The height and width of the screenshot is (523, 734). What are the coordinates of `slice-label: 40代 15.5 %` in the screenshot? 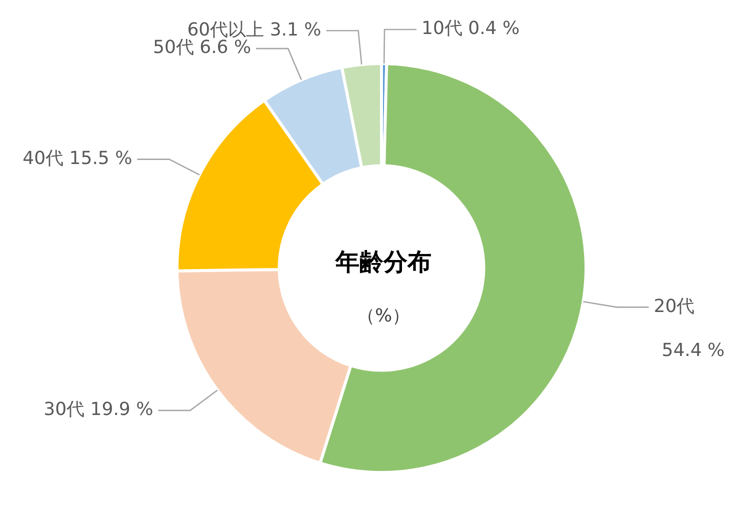 It's located at (77, 158).